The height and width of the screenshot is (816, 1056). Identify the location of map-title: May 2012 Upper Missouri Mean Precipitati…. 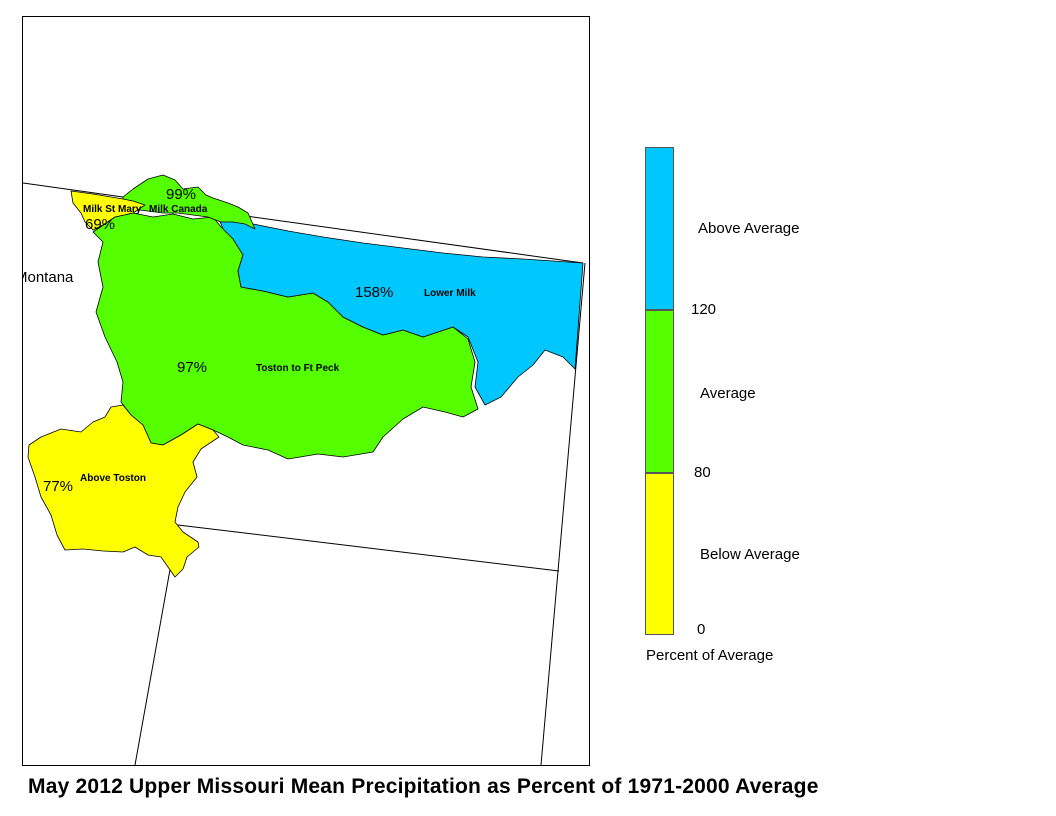
(423, 786).